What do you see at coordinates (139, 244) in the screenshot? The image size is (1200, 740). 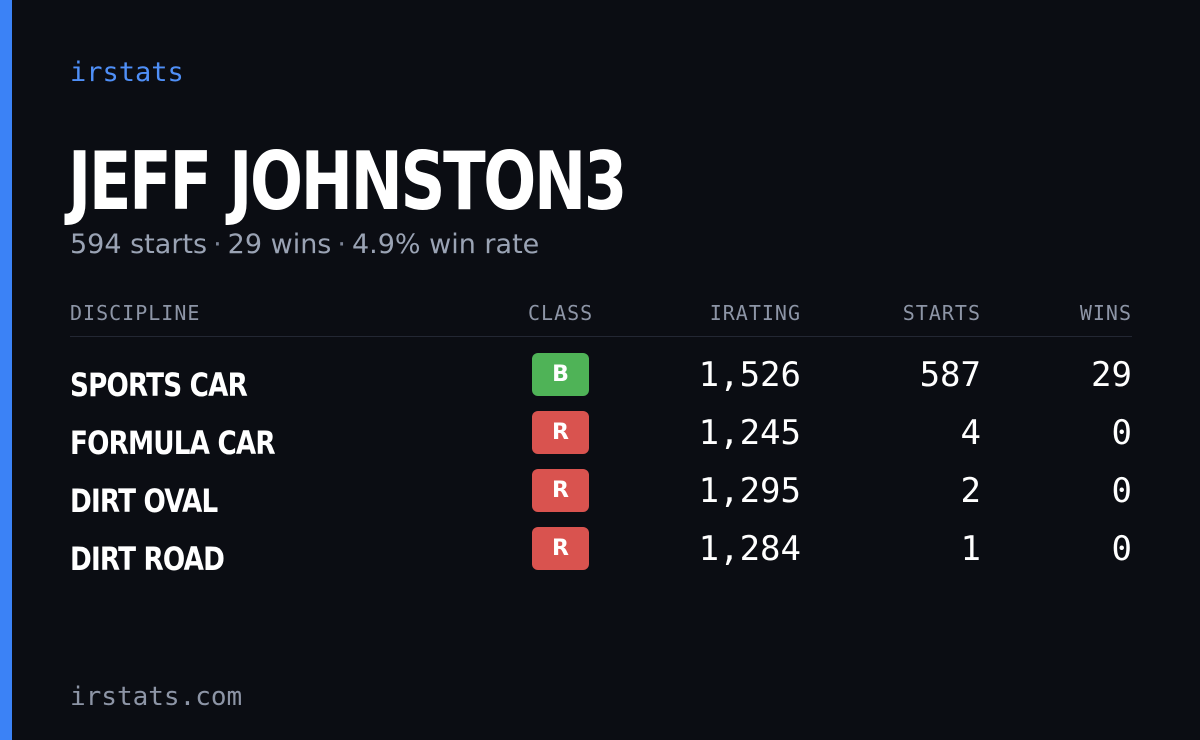 I see `total-starts: 594 starts` at bounding box center [139, 244].